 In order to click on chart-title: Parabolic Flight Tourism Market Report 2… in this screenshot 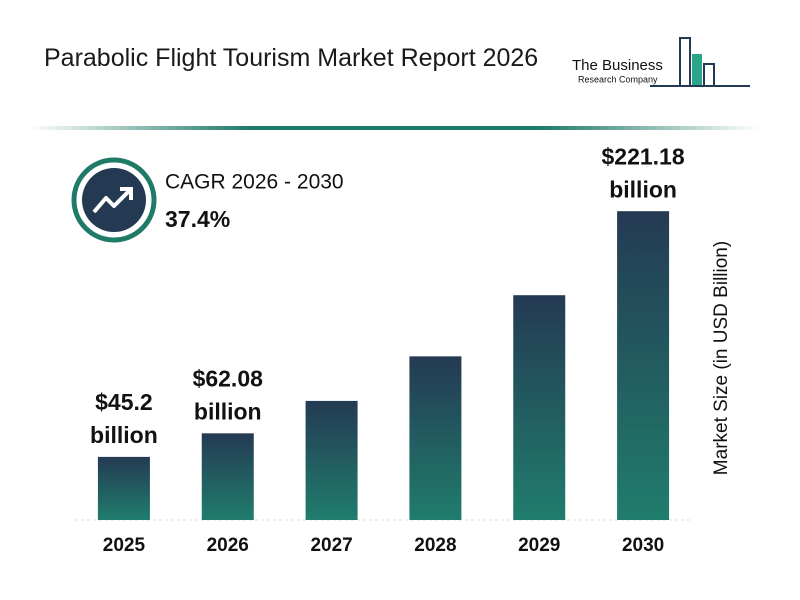, I will do `click(291, 58)`.